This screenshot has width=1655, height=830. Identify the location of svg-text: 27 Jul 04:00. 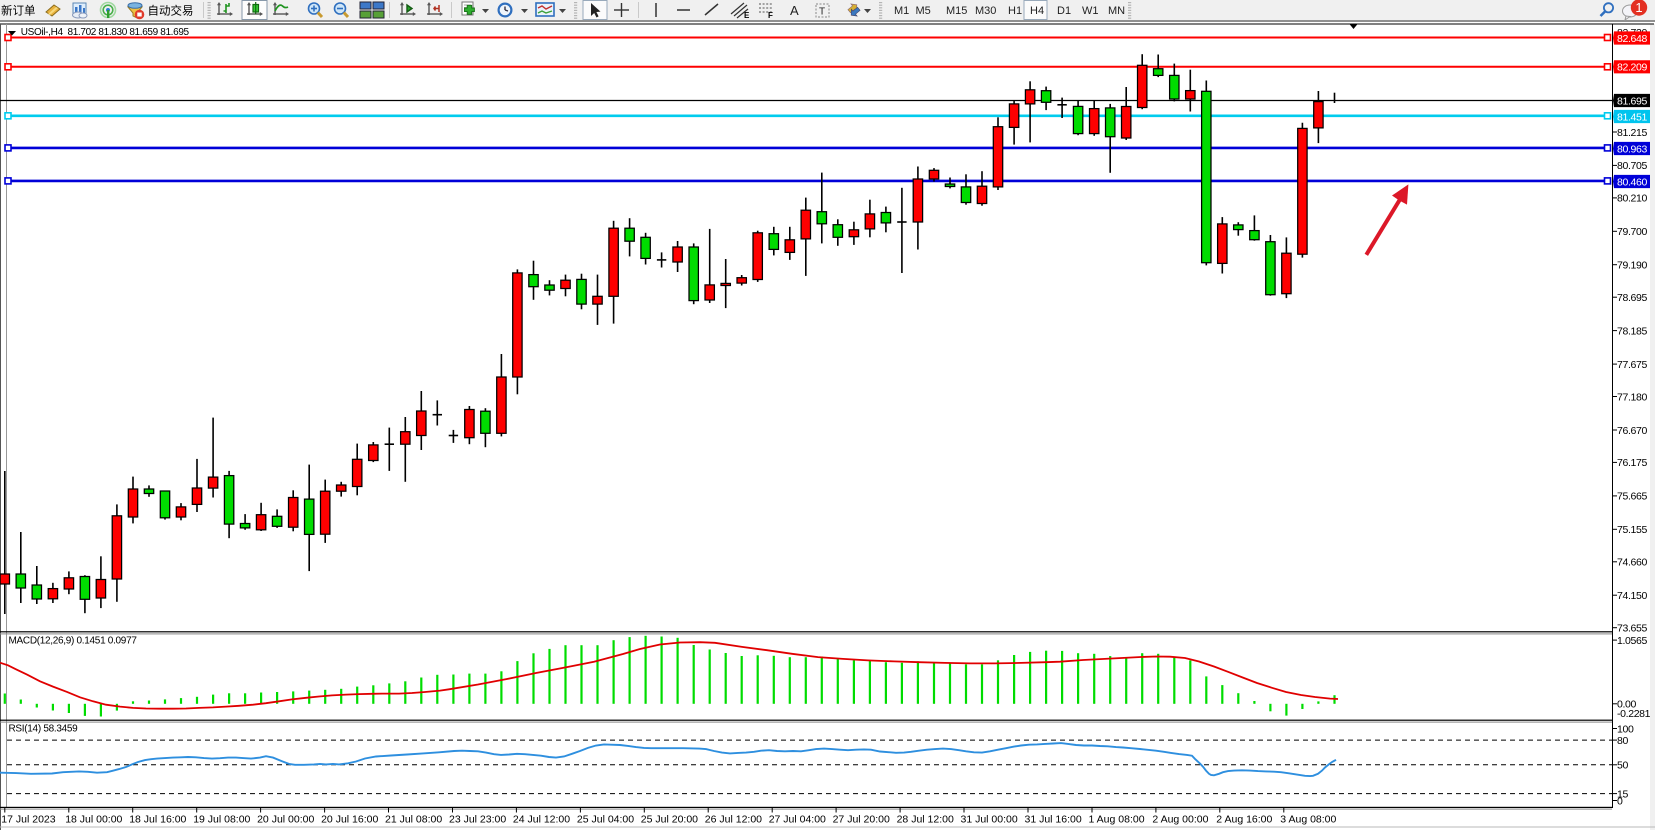
(797, 820).